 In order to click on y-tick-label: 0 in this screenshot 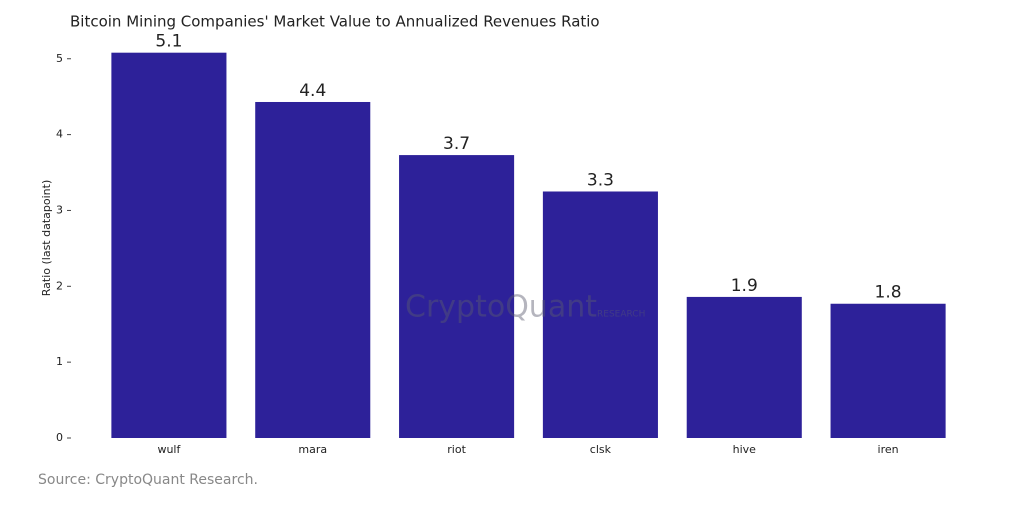, I will do `click(59, 437)`.